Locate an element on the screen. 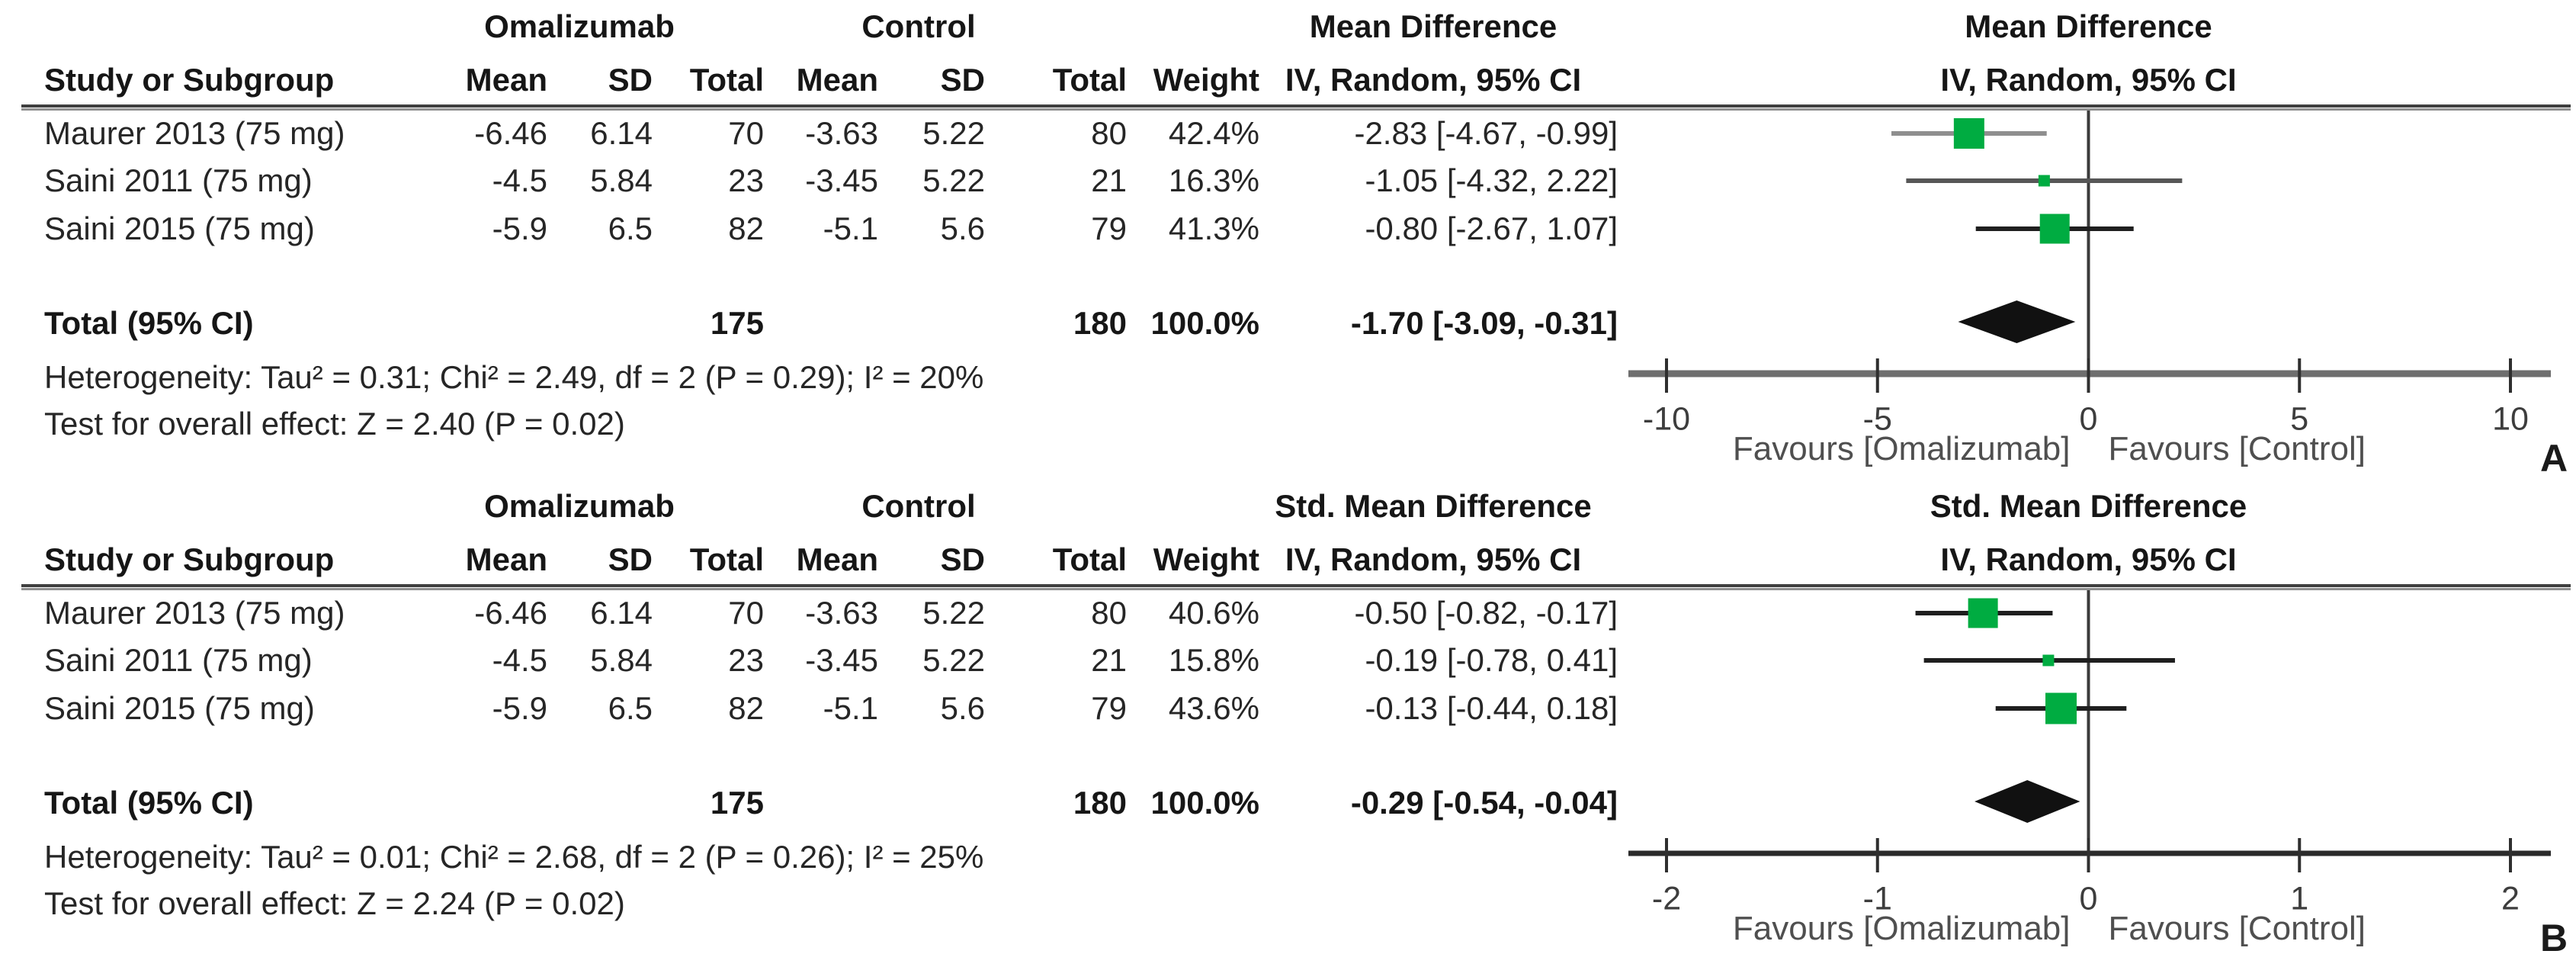 The image size is (2576, 954). cell-total1: 82 is located at coordinates (746, 228).